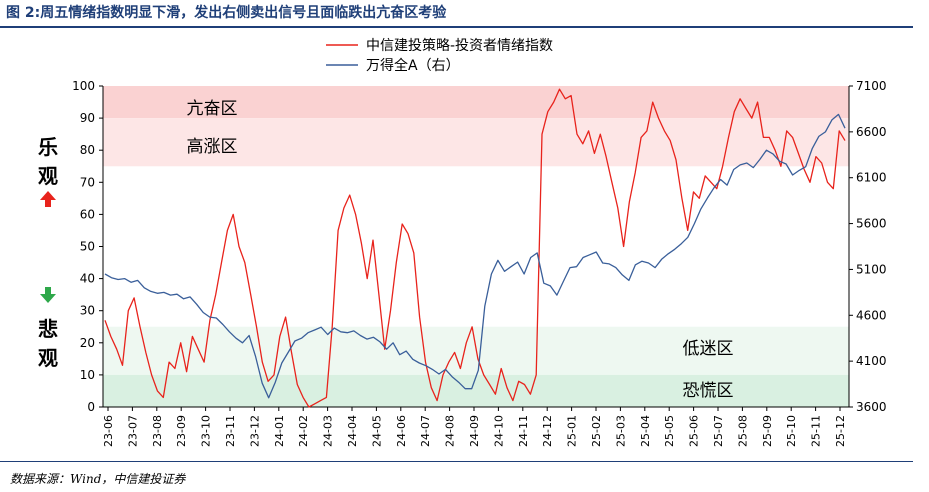 This screenshot has width=929, height=492. What do you see at coordinates (87, 118) in the screenshot?
I see `left-tick-label: 90` at bounding box center [87, 118].